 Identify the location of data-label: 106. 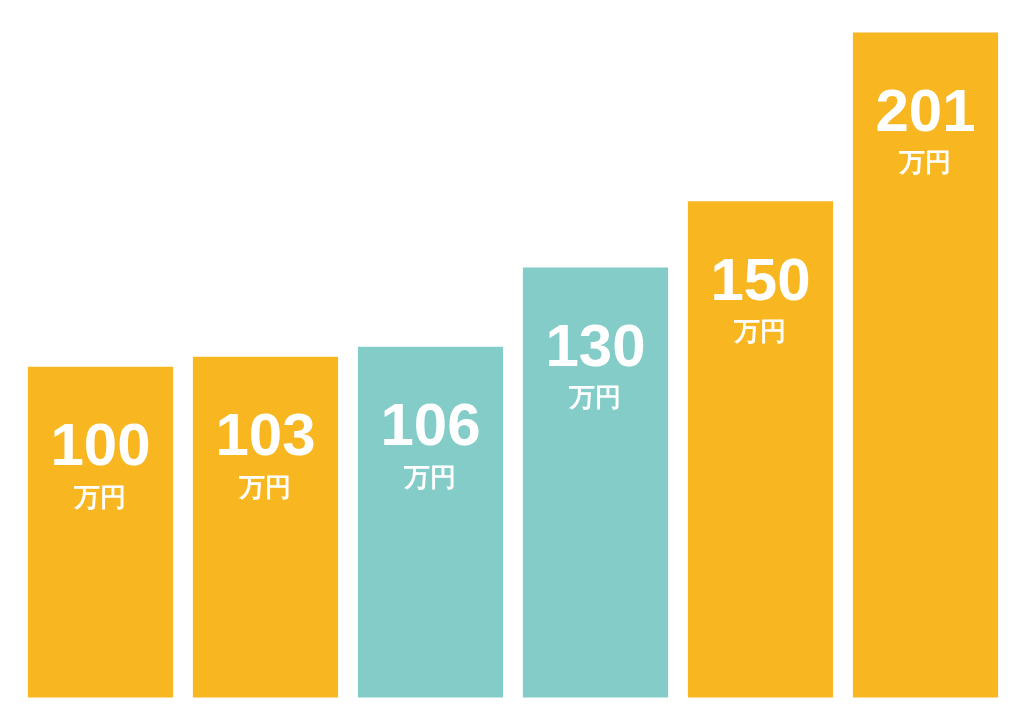
(430, 425).